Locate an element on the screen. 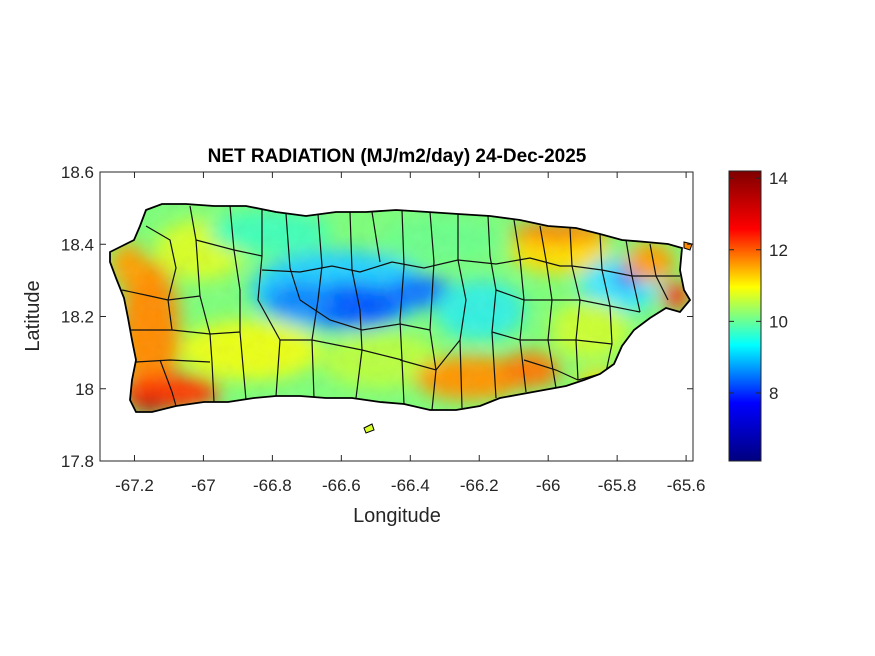 The height and width of the screenshot is (656, 875). x-tick-label: -65.8 is located at coordinates (617, 485).